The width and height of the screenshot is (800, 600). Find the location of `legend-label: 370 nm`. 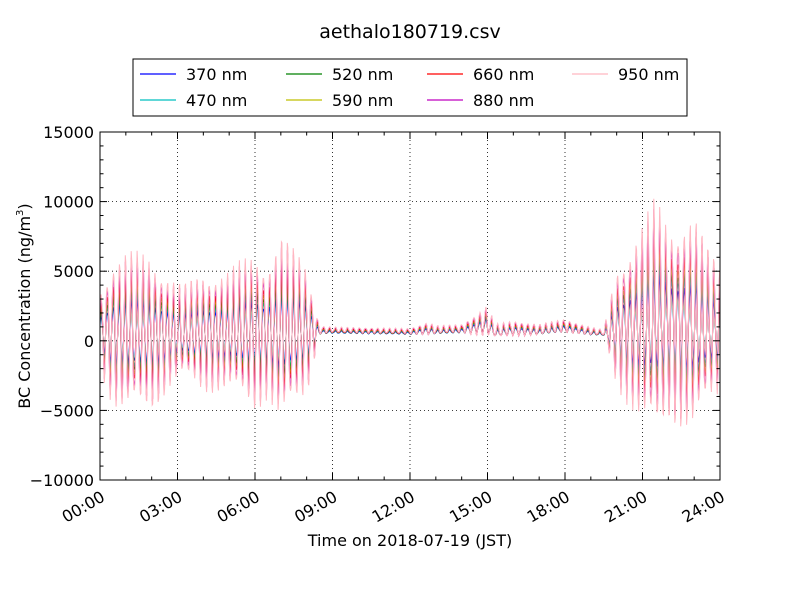

legend-label: 370 nm is located at coordinates (216, 74).